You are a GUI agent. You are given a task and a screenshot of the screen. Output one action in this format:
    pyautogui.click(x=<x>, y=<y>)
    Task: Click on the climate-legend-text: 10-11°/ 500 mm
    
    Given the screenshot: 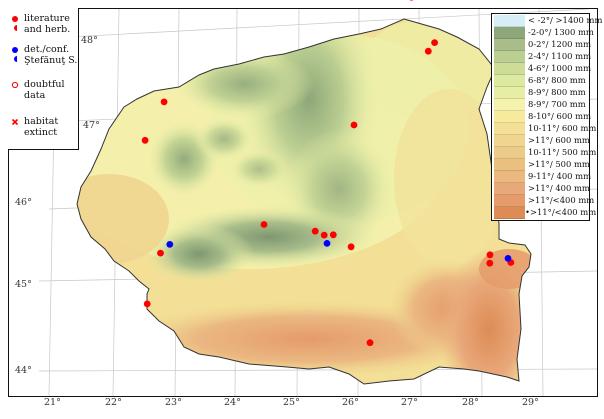 What is the action you would take?
    pyautogui.click(x=562, y=152)
    